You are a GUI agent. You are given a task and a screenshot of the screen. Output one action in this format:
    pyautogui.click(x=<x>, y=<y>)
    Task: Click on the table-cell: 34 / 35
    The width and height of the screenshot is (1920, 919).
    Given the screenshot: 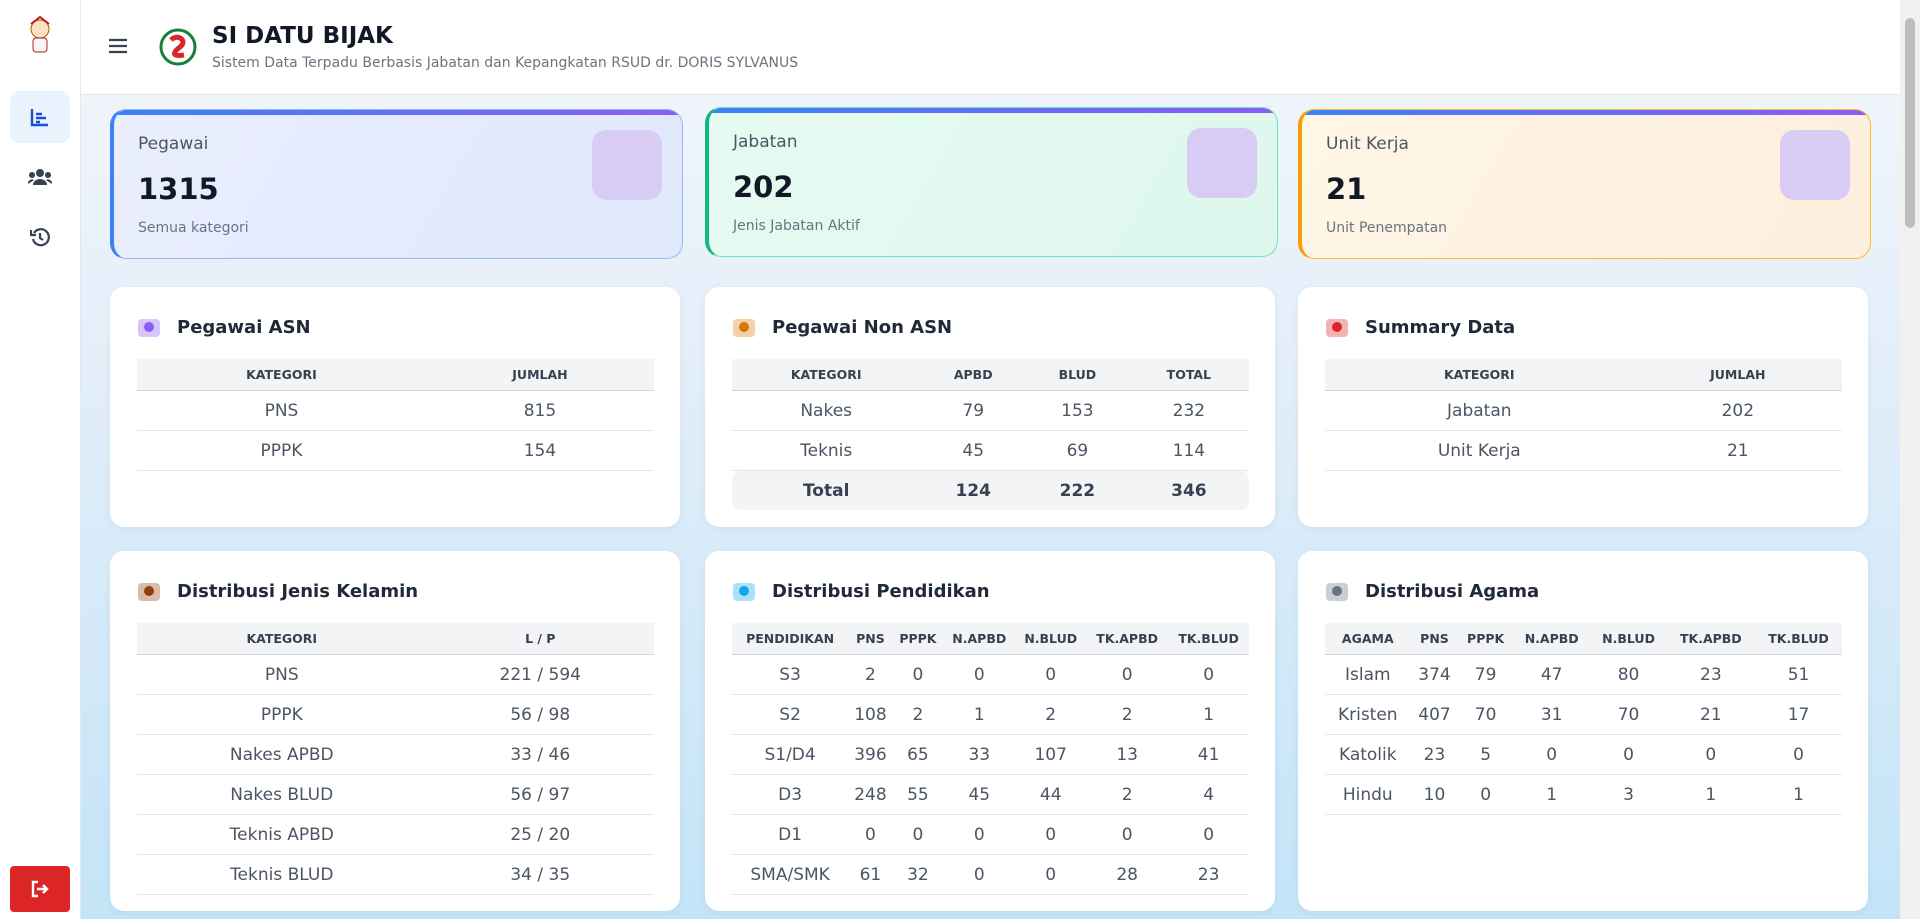 What is the action you would take?
    pyautogui.click(x=540, y=874)
    